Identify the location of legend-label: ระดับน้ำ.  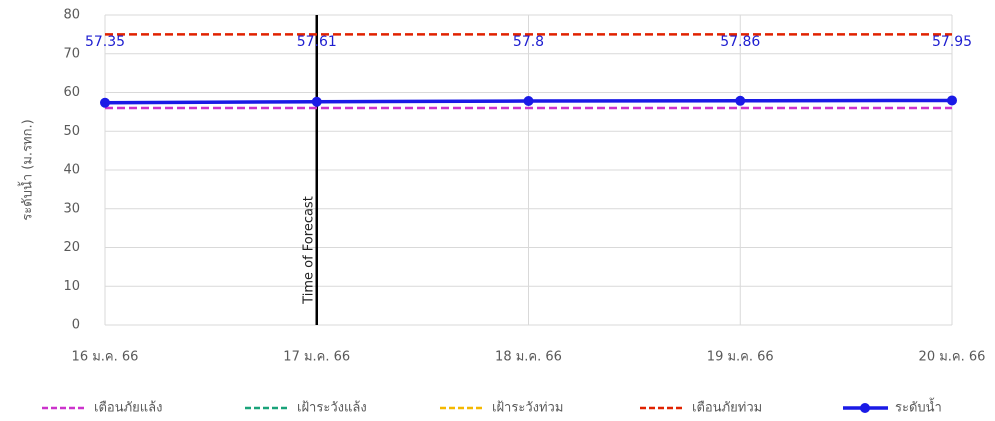
(918, 407).